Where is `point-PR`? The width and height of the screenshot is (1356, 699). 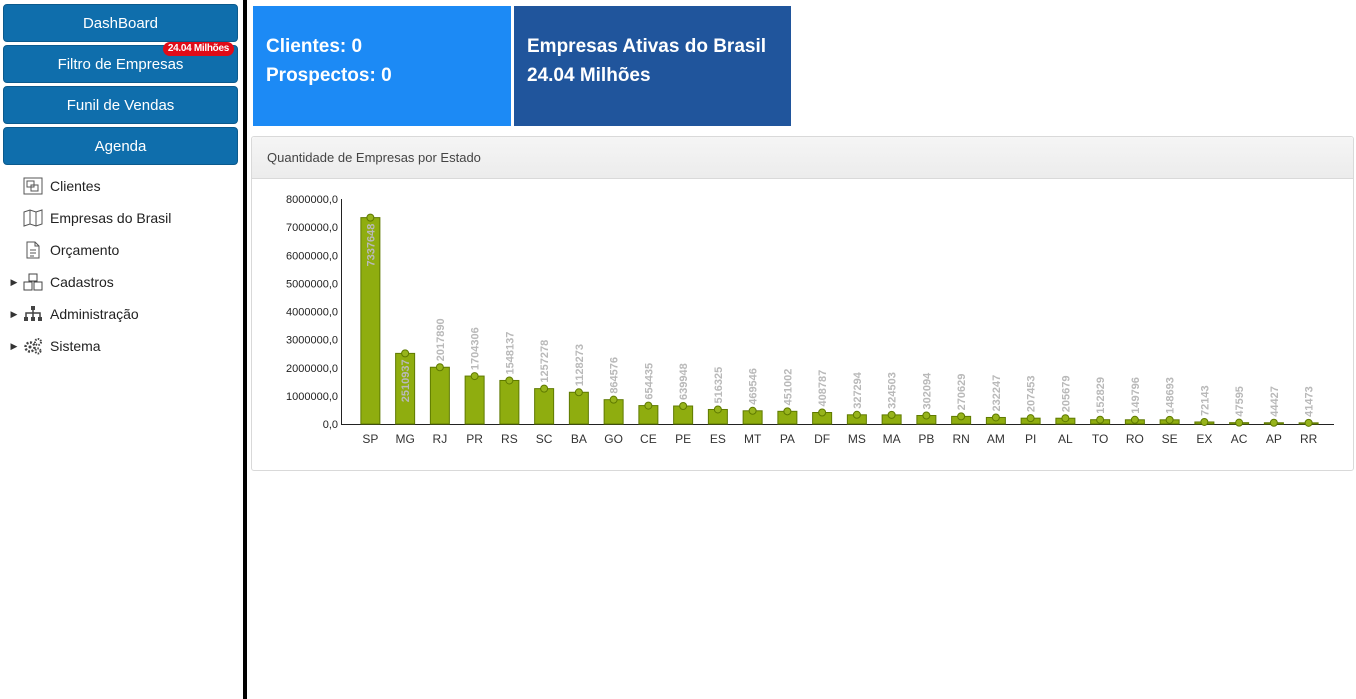
point-PR is located at coordinates (474, 376).